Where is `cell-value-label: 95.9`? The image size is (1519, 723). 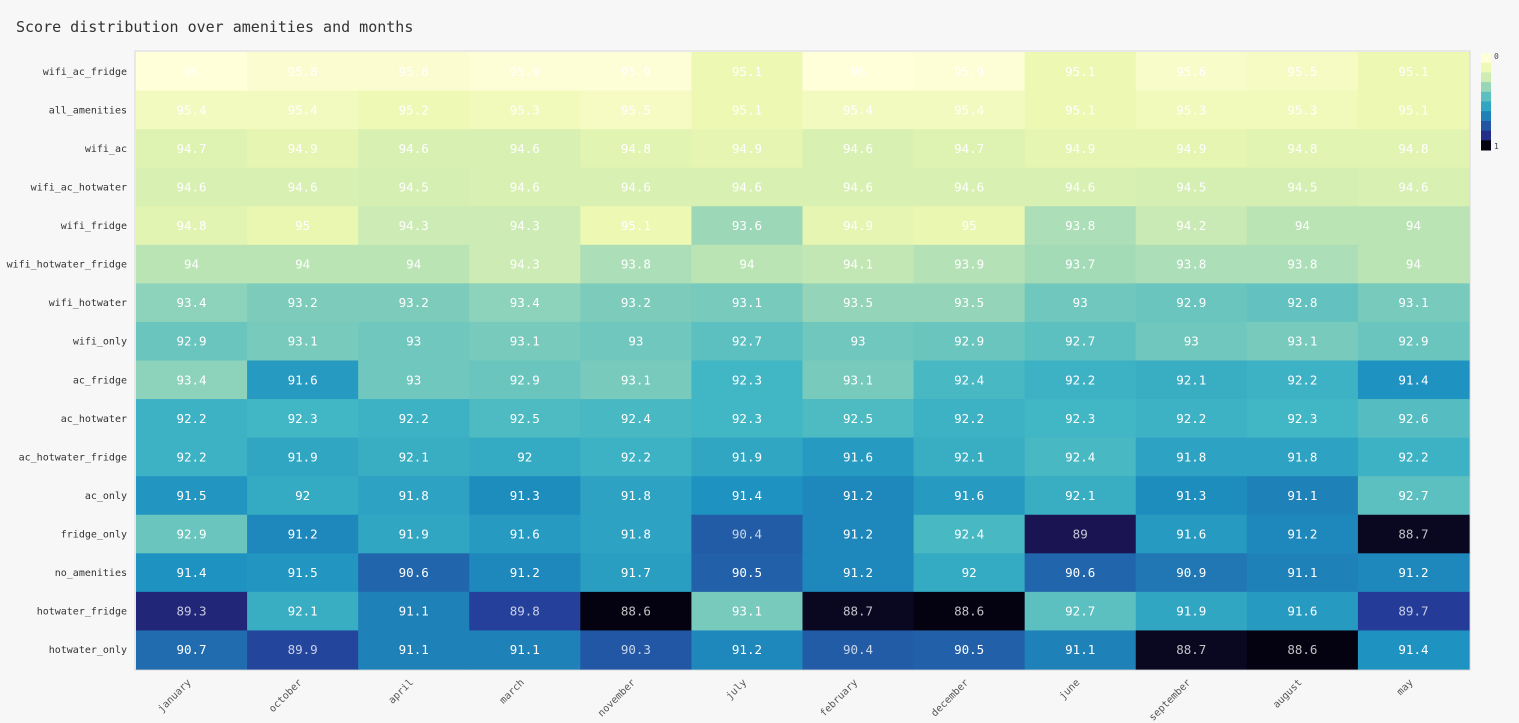 cell-value-label: 95.9 is located at coordinates (636, 71).